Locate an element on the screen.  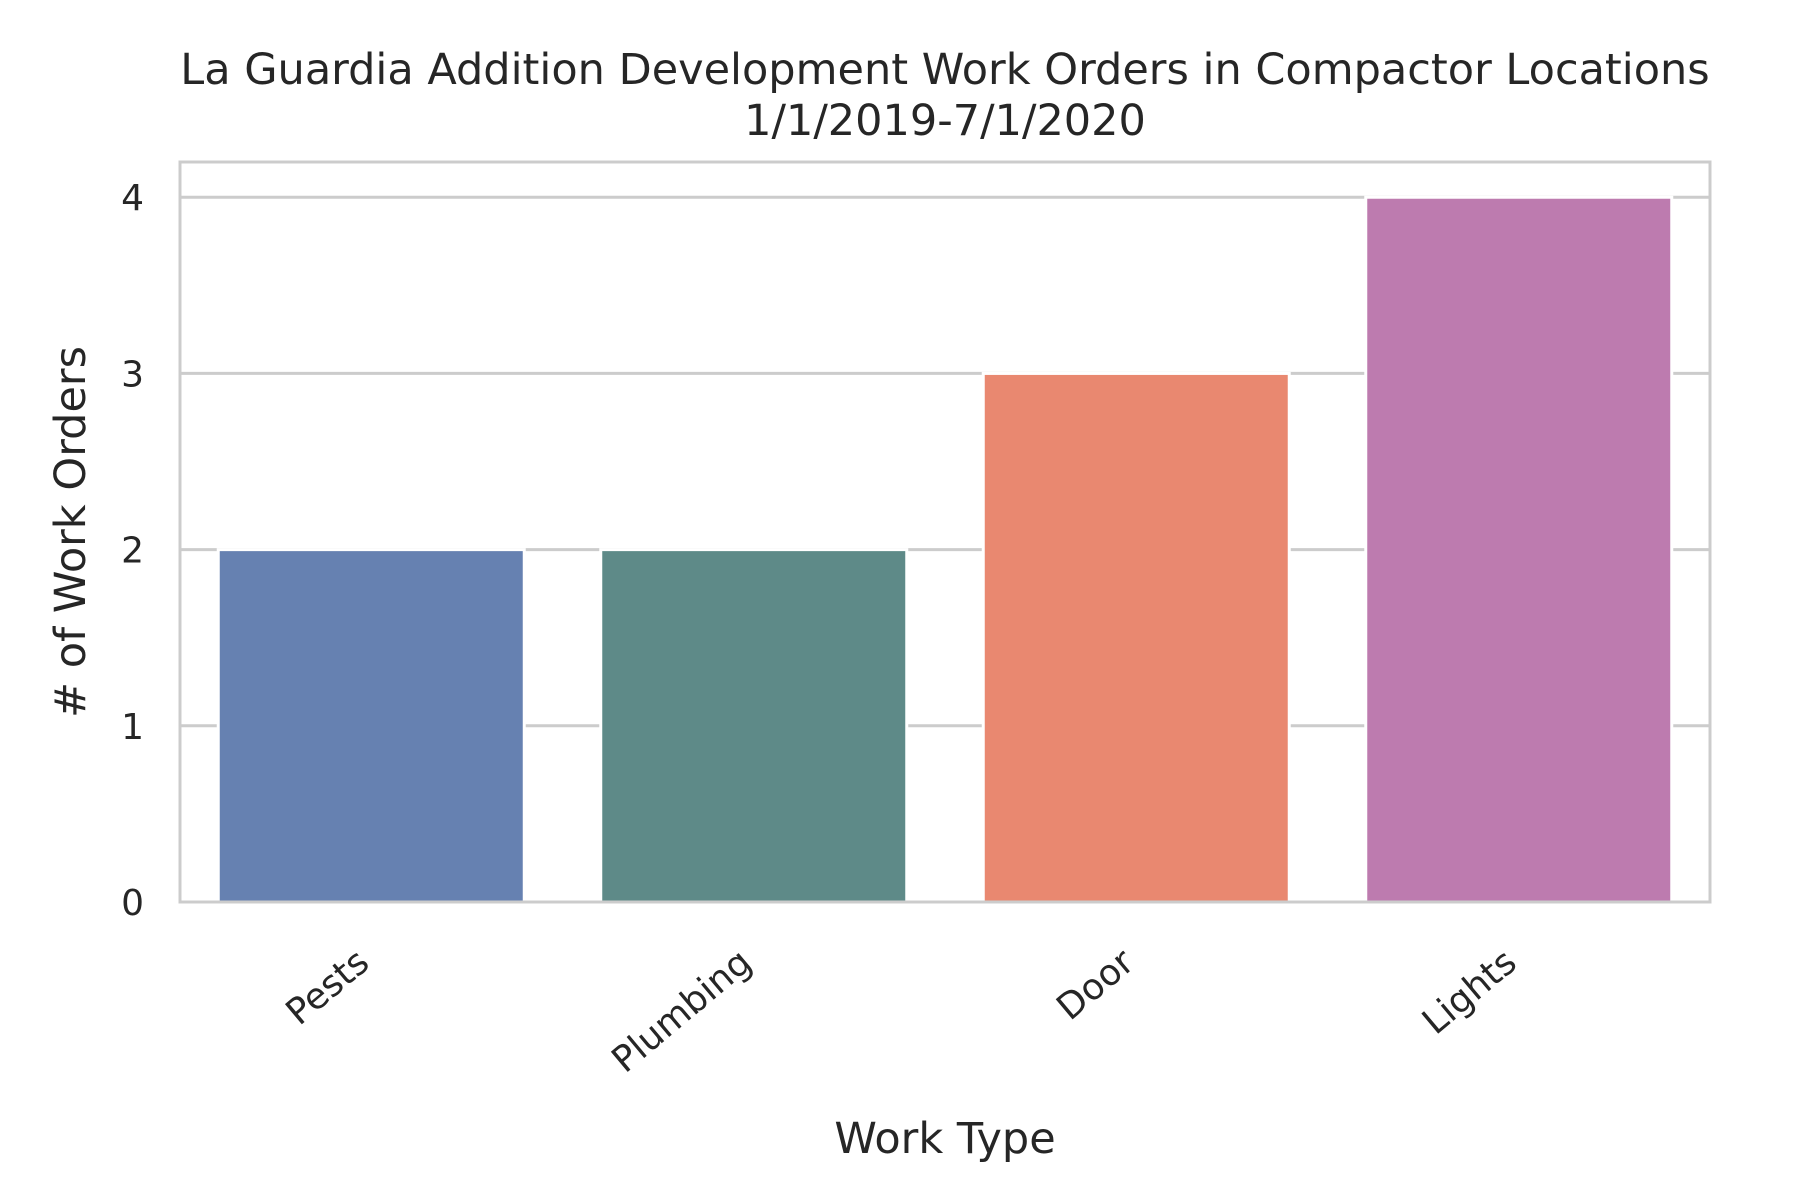
y-tick-label-3: 3 is located at coordinates (132, 374).